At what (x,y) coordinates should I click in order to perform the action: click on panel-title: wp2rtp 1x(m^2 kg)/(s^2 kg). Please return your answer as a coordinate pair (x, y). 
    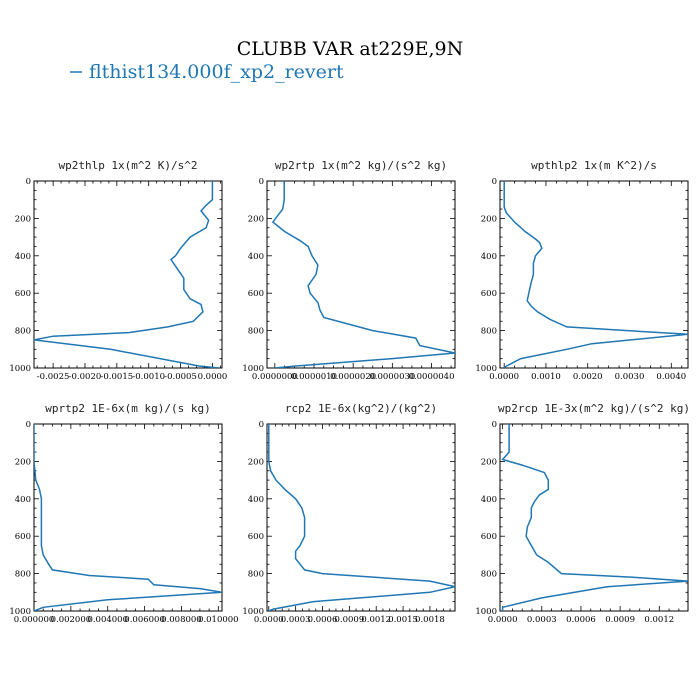
    Looking at the image, I should click on (361, 165).